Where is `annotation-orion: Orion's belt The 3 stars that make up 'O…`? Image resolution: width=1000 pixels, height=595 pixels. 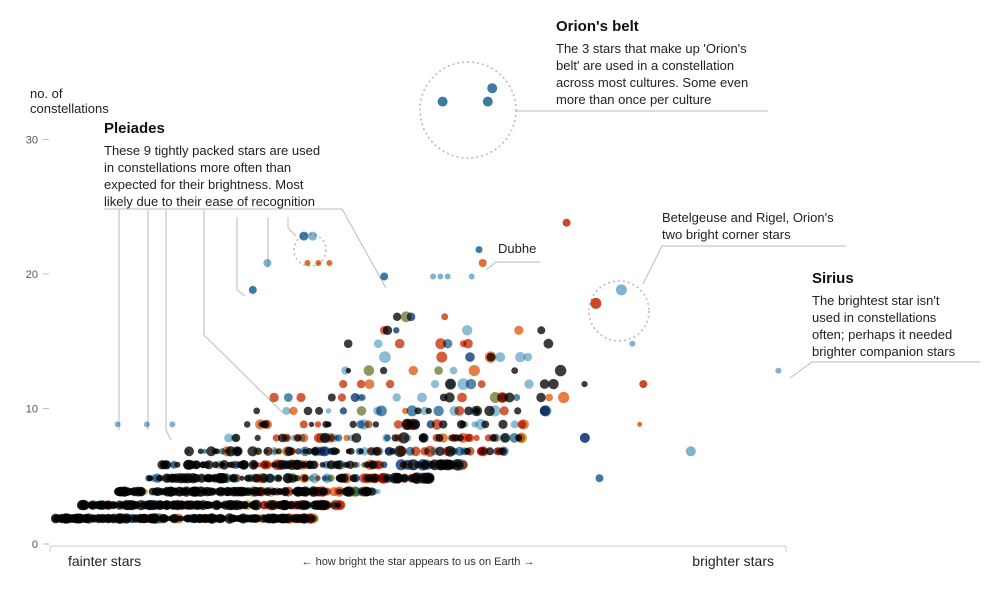
annotation-orion: Orion's belt The 3 stars that make up 'O… is located at coordinates (652, 62).